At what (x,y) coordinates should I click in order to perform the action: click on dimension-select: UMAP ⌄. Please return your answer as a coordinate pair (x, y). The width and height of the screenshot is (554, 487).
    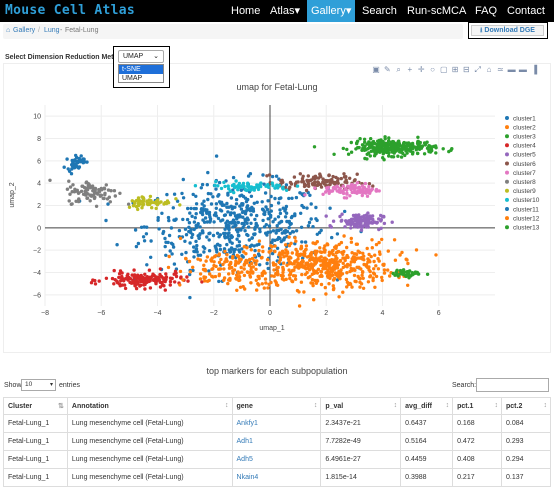
    Looking at the image, I should click on (141, 56).